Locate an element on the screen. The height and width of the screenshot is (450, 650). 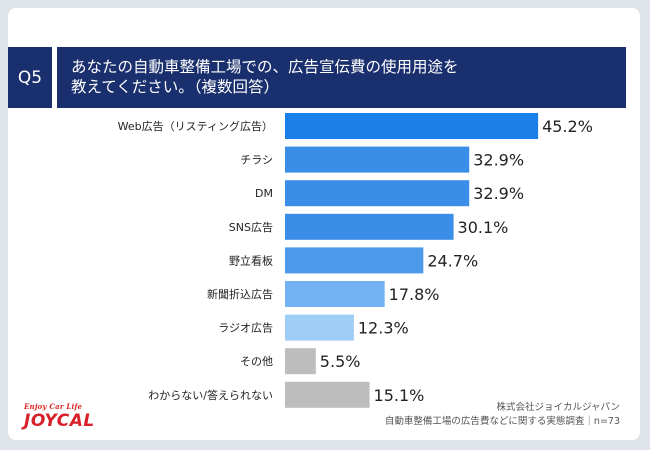
category-label: その他 is located at coordinates (256, 361).